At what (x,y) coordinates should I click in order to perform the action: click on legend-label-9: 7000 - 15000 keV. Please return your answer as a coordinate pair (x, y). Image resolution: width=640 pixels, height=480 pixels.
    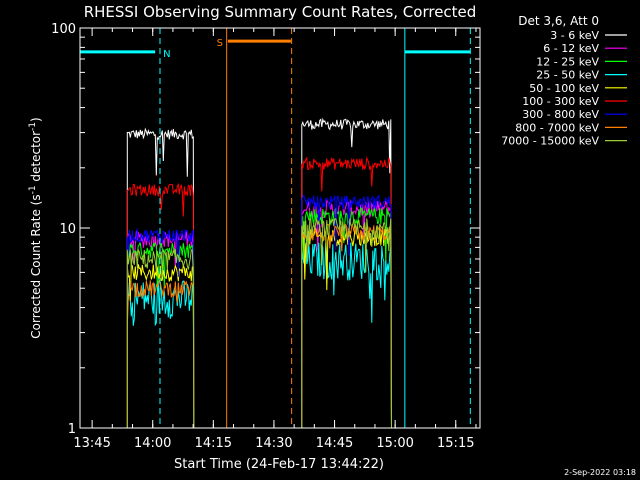
    Looking at the image, I should click on (550, 141).